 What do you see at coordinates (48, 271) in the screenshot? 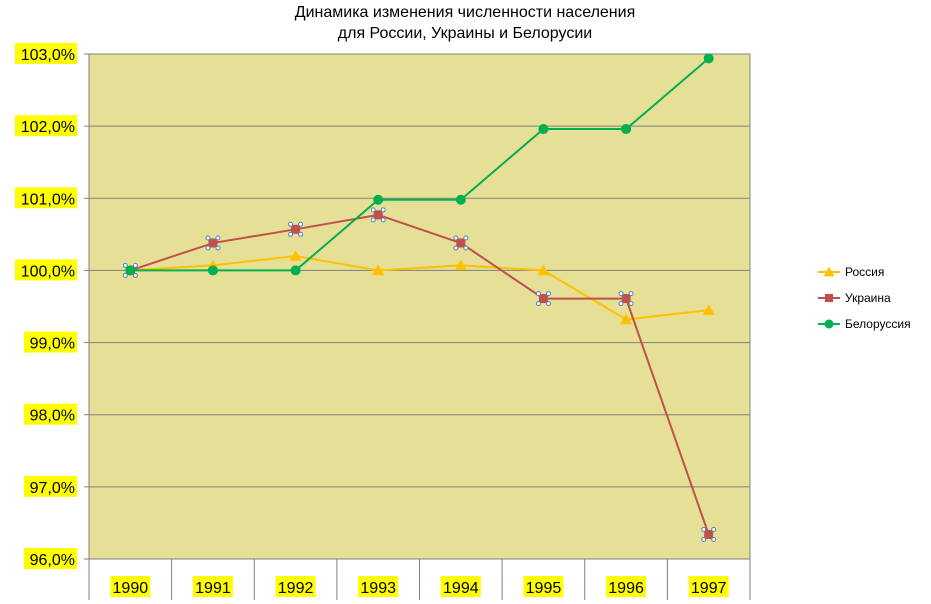
I see `y-tick-label: 100,0%` at bounding box center [48, 271].